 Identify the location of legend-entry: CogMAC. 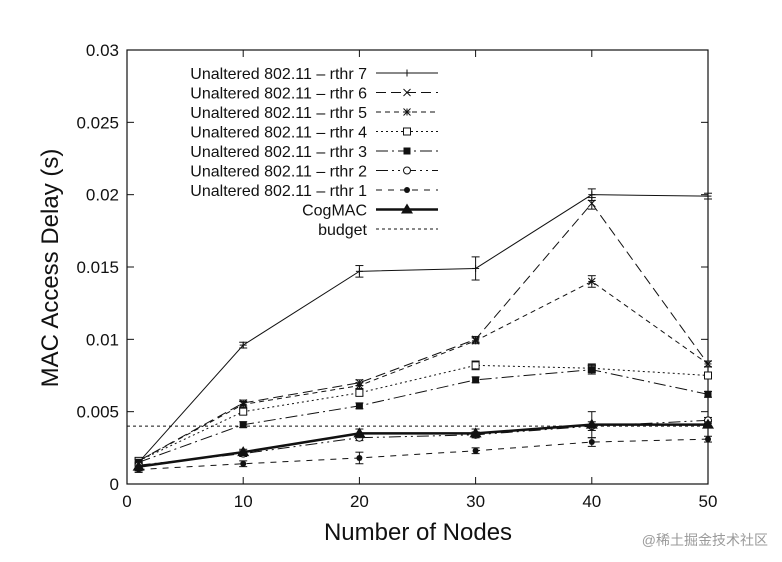
(370, 211).